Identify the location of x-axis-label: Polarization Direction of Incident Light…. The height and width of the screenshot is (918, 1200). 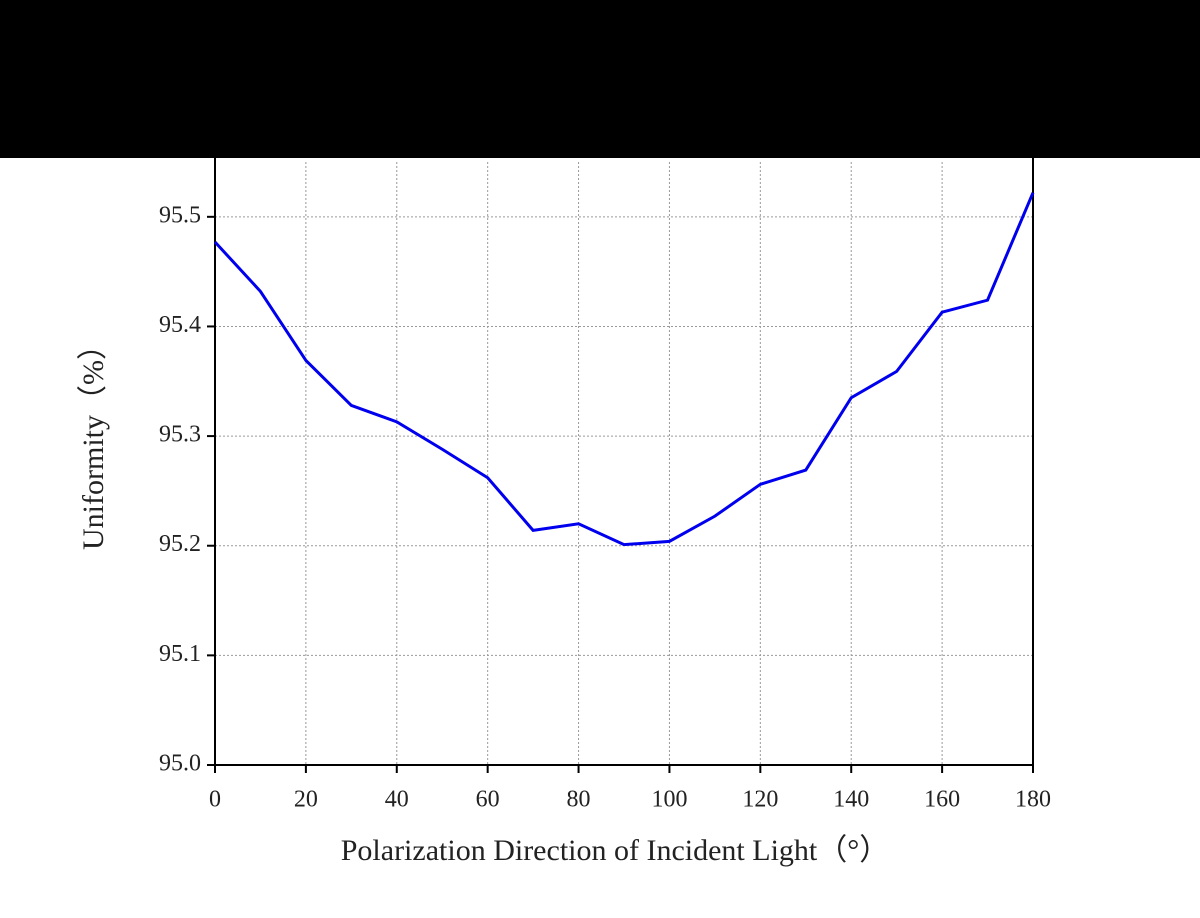
(615, 850).